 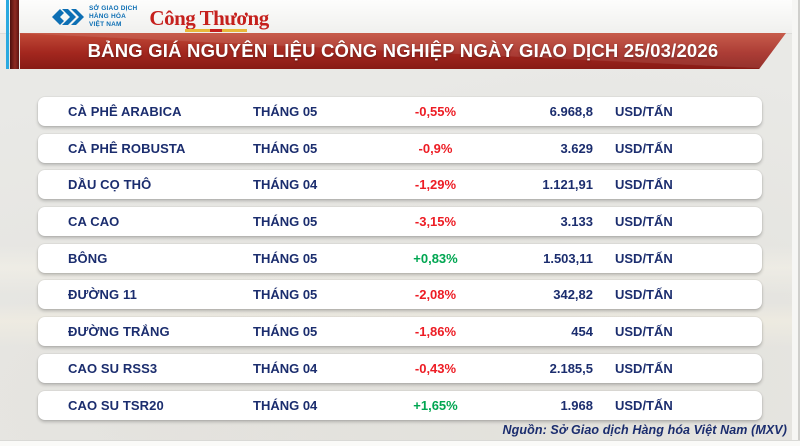 I want to click on price-value: 1.121,91, so click(x=567, y=185).